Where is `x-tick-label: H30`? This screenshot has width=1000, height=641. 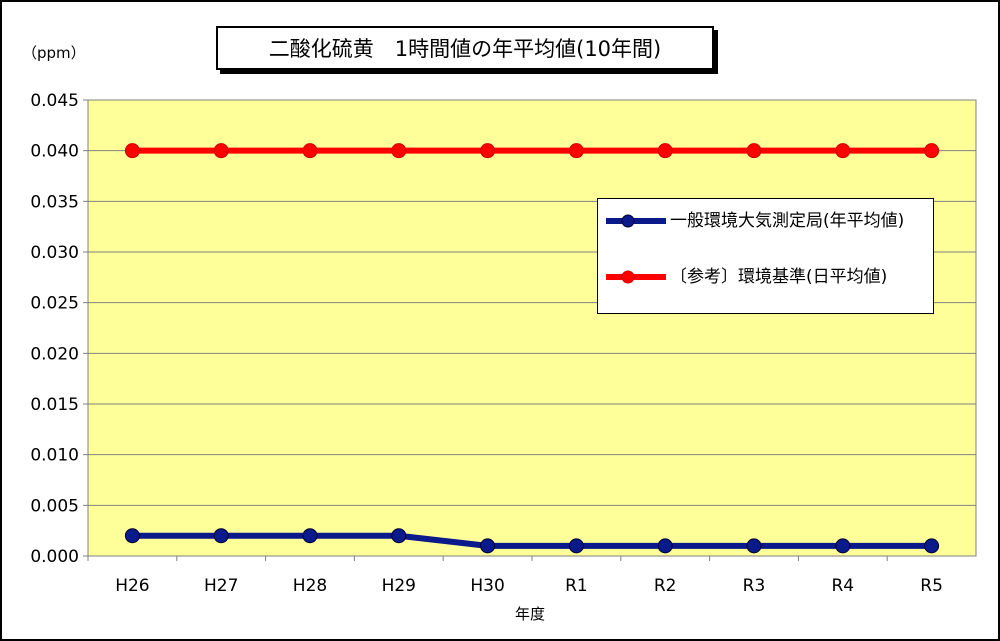
x-tick-label: H30 is located at coordinates (487, 586).